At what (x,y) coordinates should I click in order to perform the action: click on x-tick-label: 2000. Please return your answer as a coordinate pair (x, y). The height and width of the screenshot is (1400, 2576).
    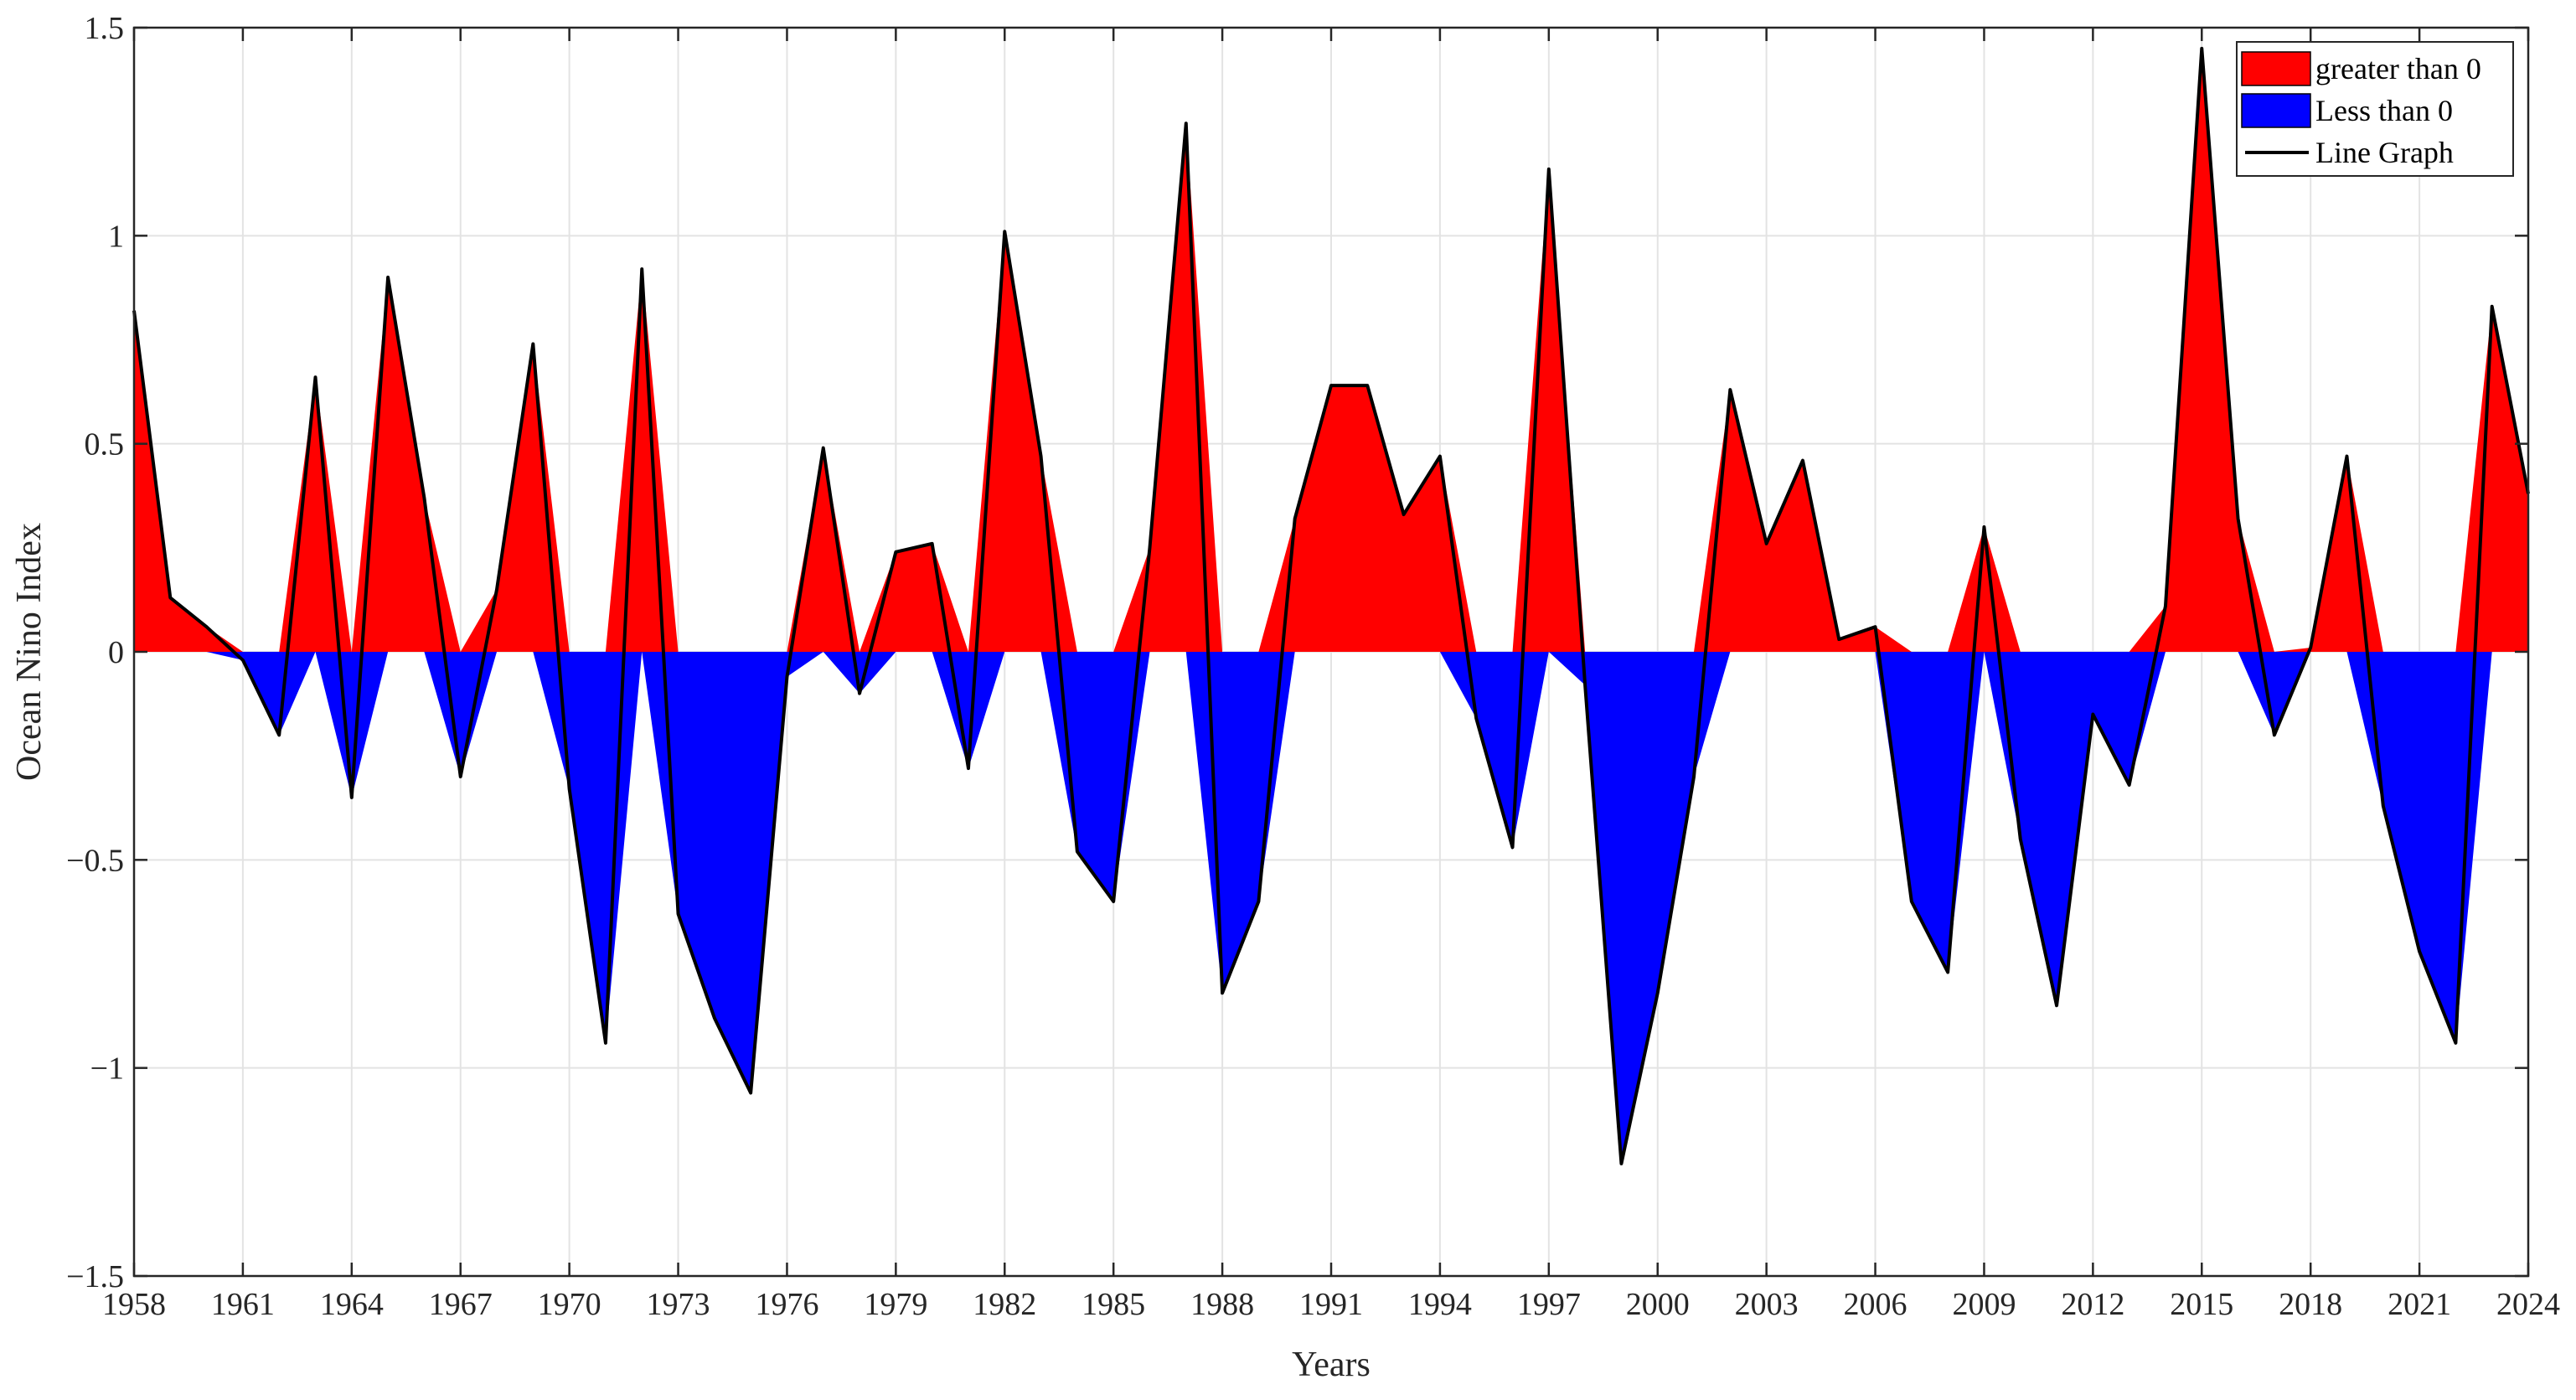
    Looking at the image, I should click on (1658, 1304).